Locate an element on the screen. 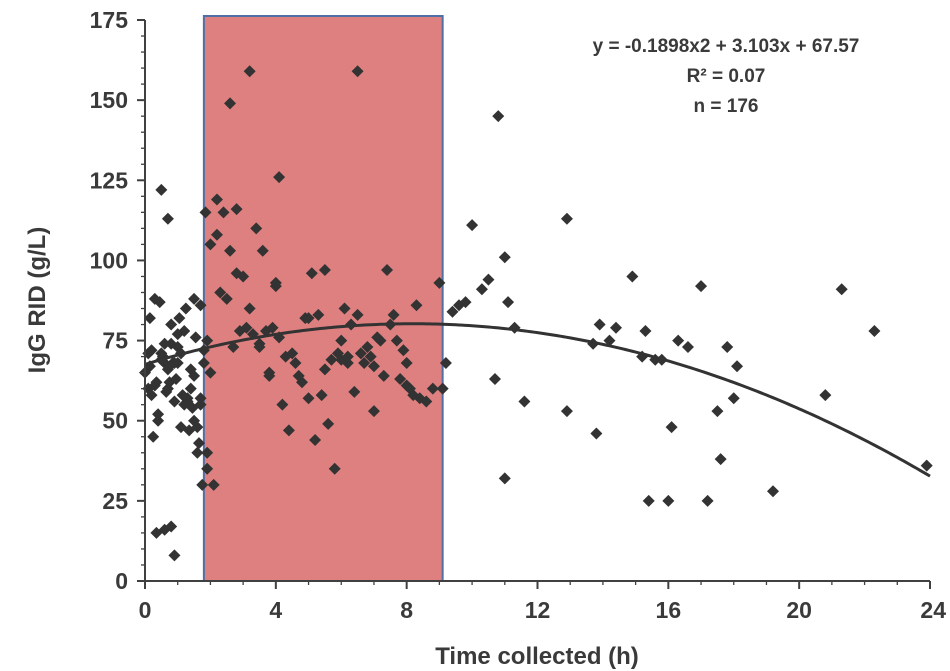  y-tick-label: 125 is located at coordinates (109, 180).